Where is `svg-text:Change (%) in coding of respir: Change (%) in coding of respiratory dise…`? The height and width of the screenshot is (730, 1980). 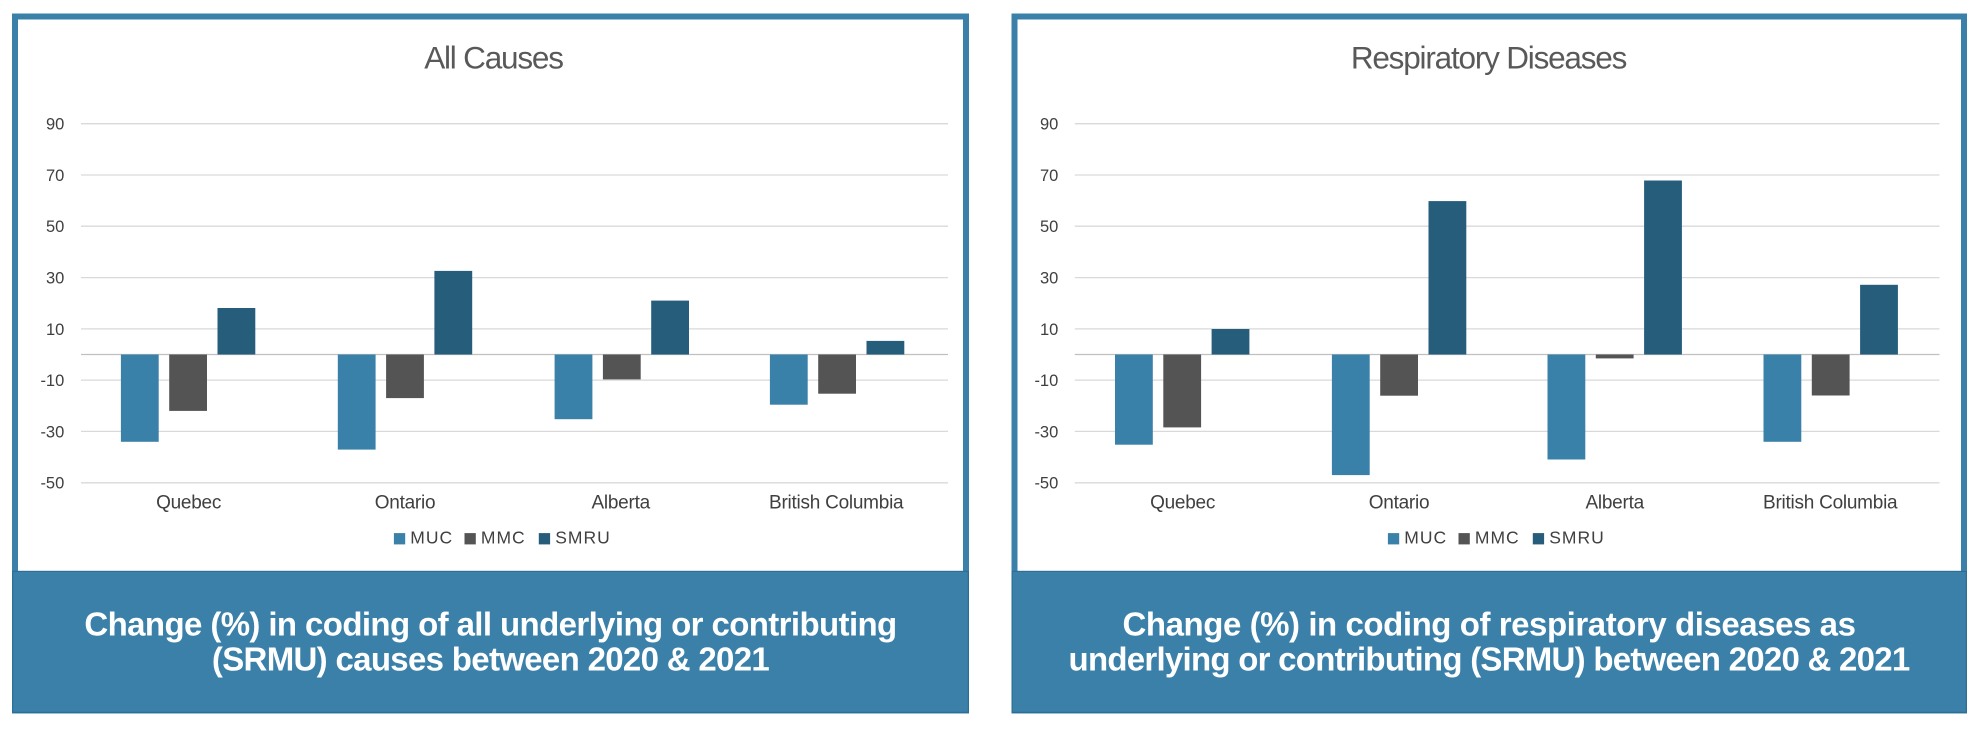 svg-text:Change (%) in coding of respir: Change (%) in coding of respiratory dise… is located at coordinates (1488, 624).